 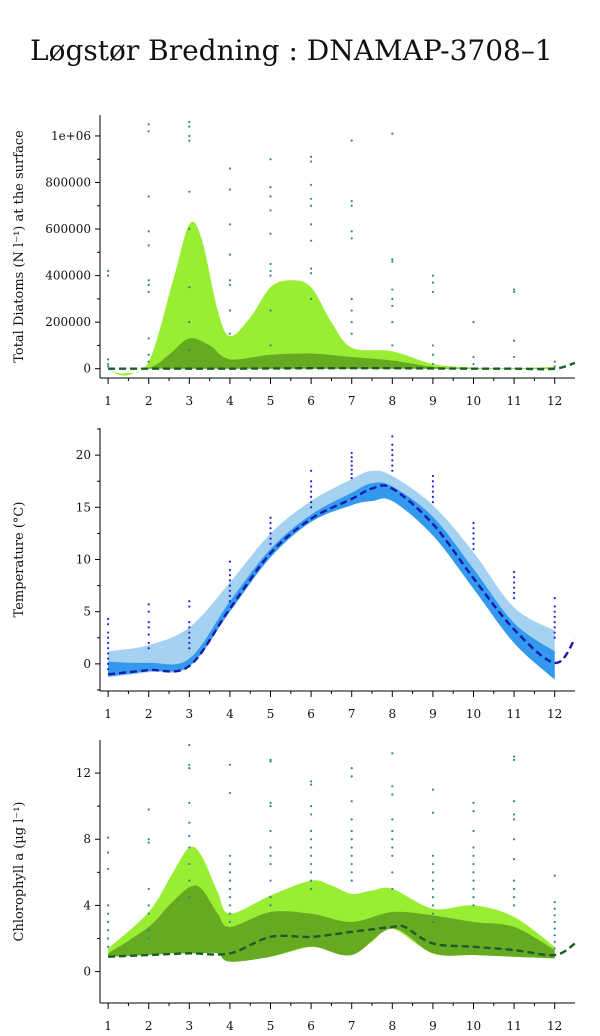 What do you see at coordinates (342, 366) in the screenshot?
I see `diatoms-median-line` at bounding box center [342, 366].